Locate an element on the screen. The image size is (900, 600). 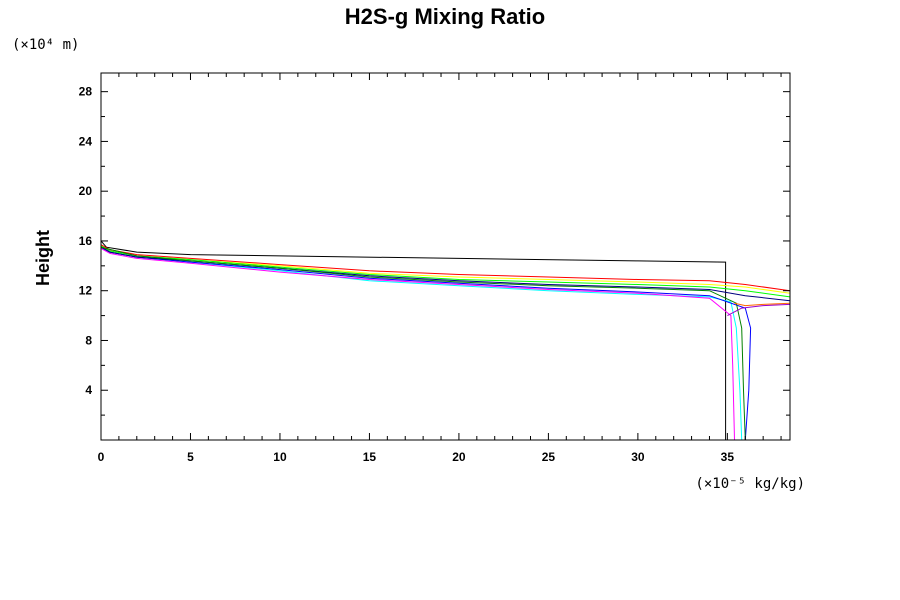
x-tick-label: 20 is located at coordinates (459, 457).